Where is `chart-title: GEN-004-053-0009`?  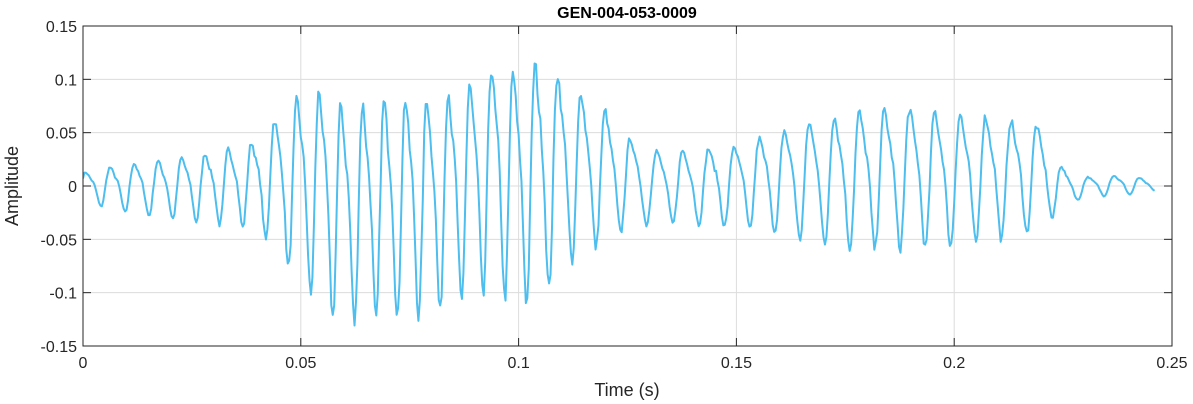
chart-title: GEN-004-053-0009 is located at coordinates (627, 13).